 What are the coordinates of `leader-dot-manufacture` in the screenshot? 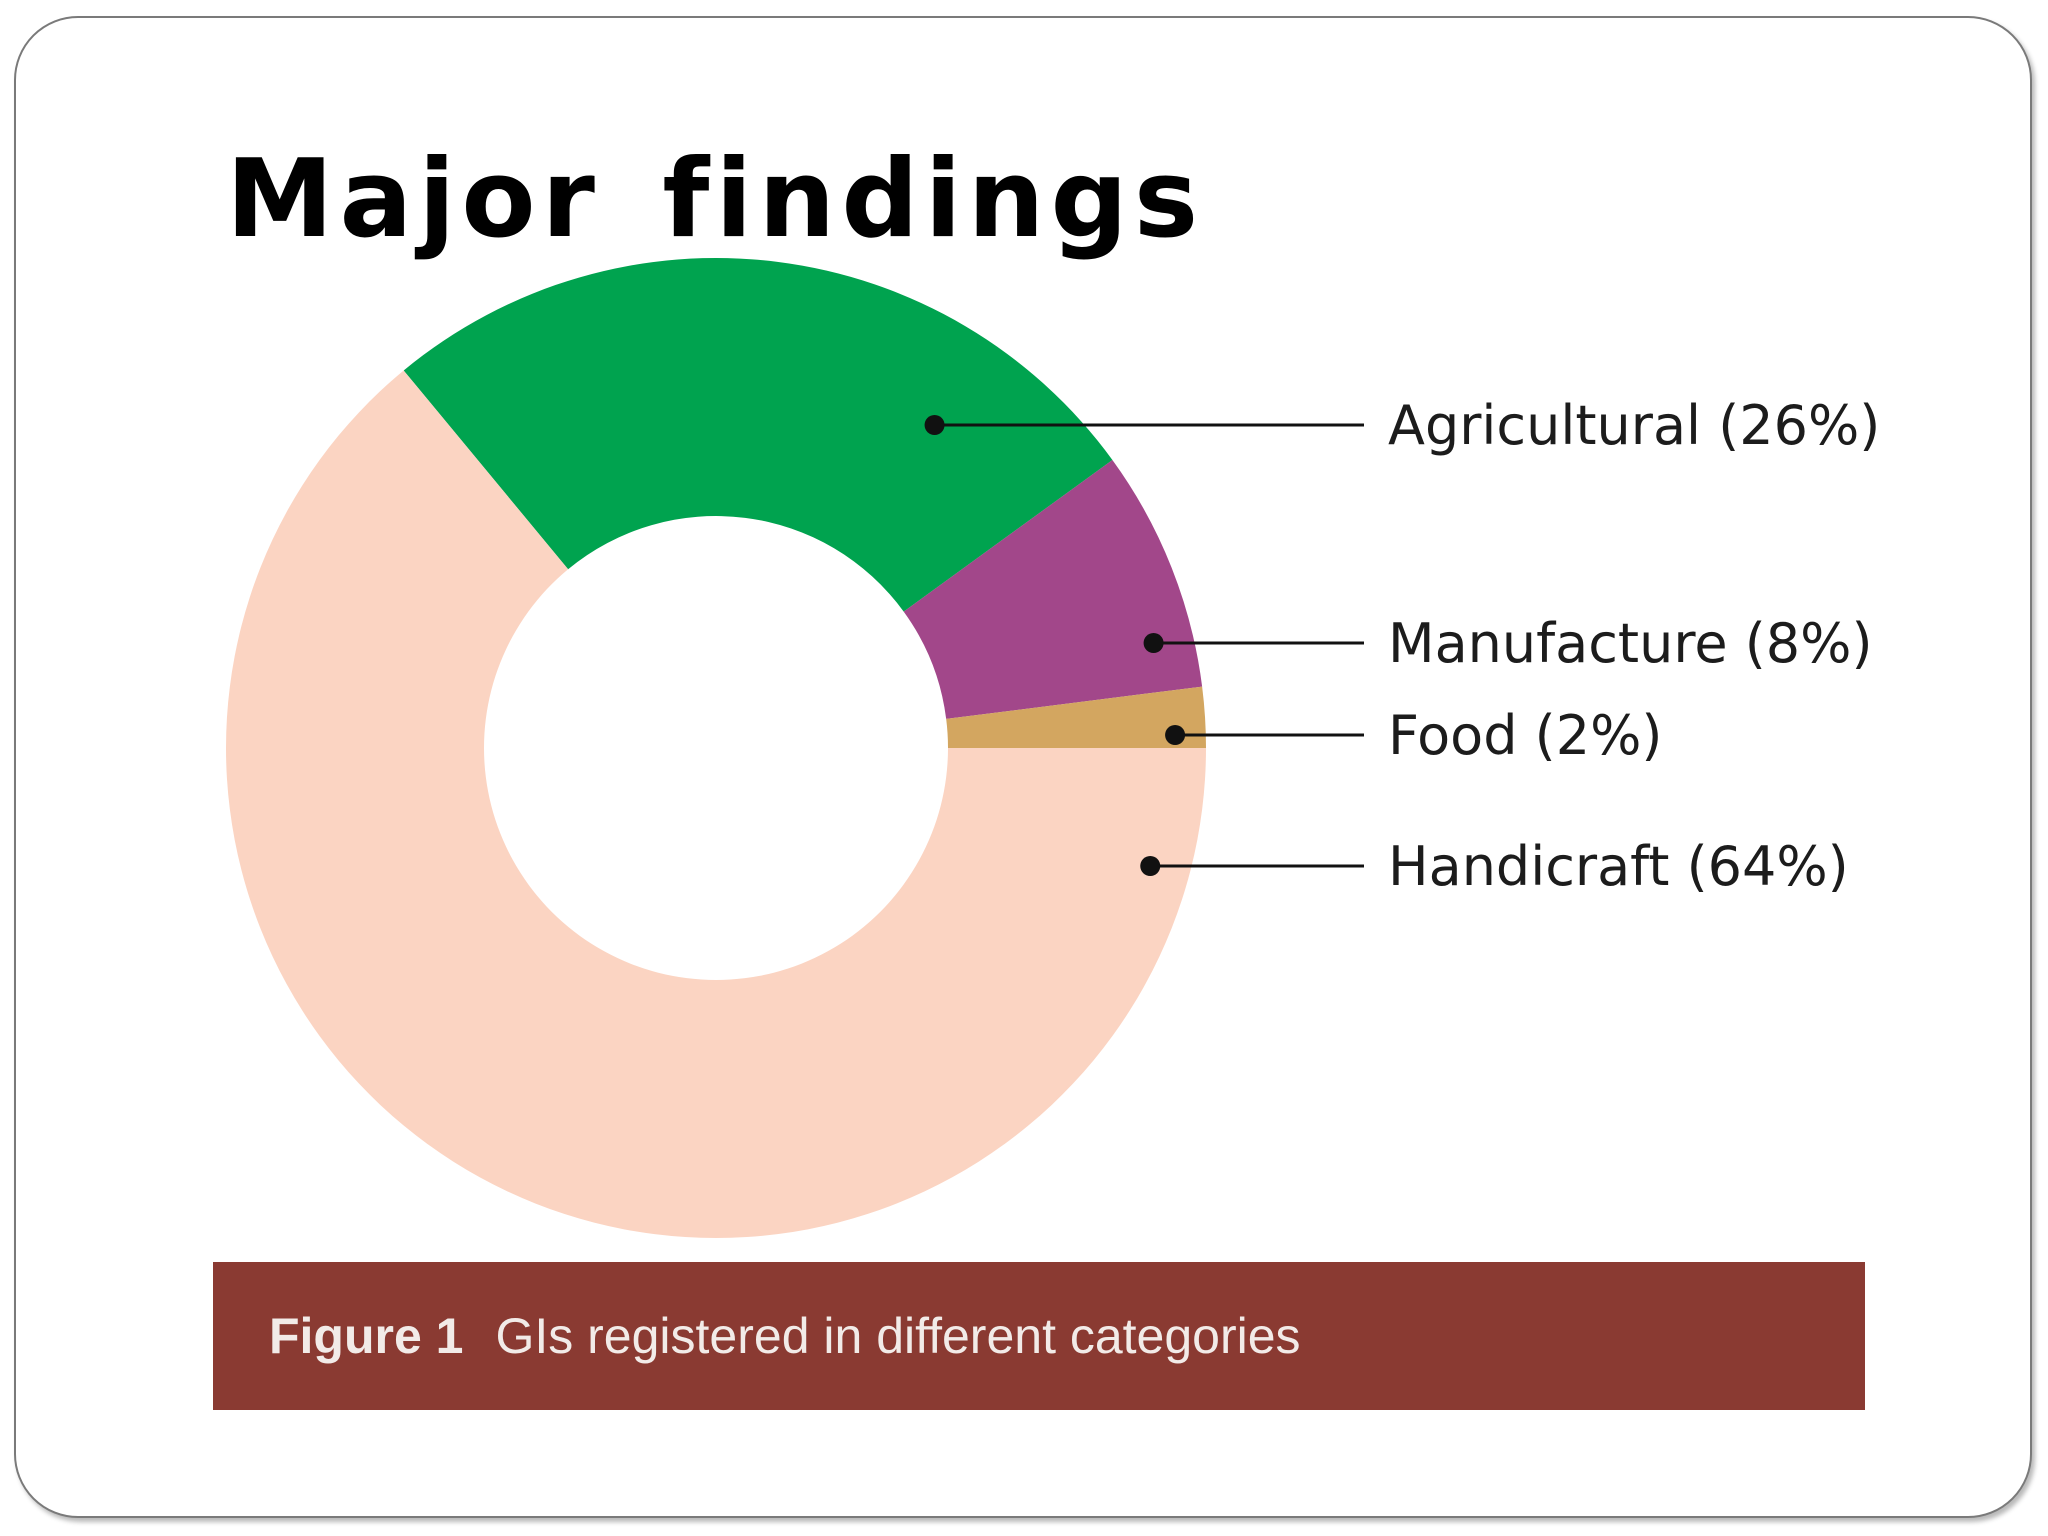 It's located at (1153, 643).